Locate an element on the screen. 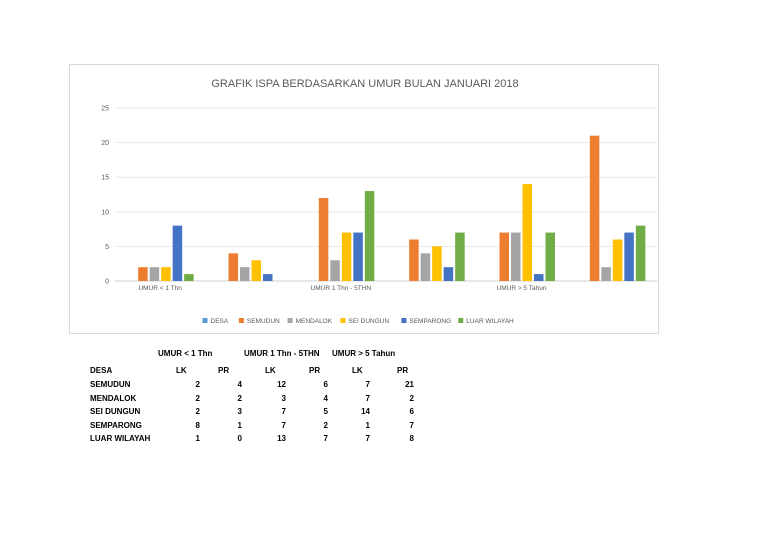 The height and width of the screenshot is (543, 768). table-row-label: SEI DUNGUN is located at coordinates (115, 411).